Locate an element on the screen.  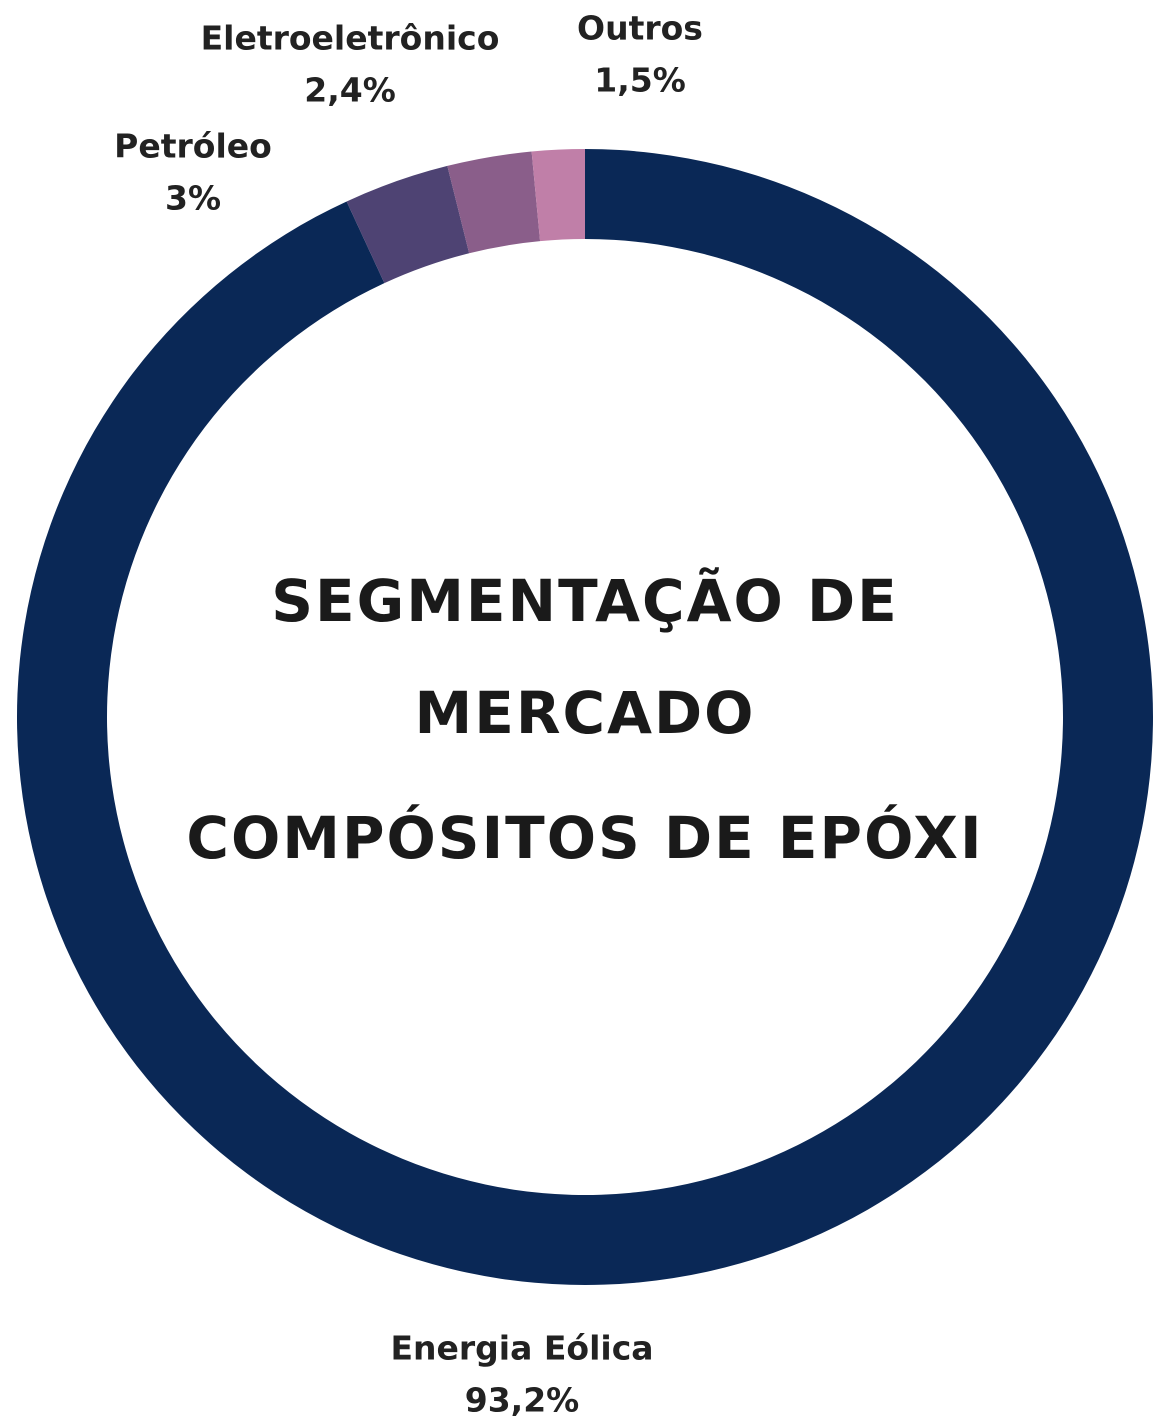
chart-title: SEGMENTAÇÃO DE is located at coordinates (585, 600).